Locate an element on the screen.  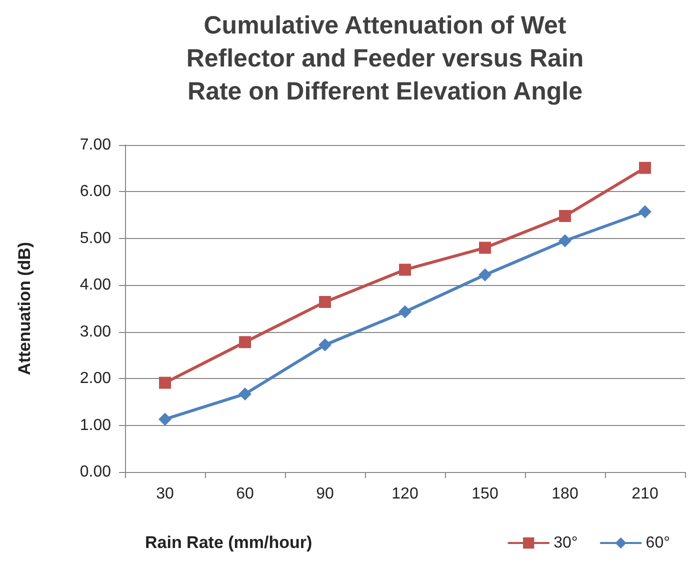
y-tick-label: 3.00 is located at coordinates (96, 331).